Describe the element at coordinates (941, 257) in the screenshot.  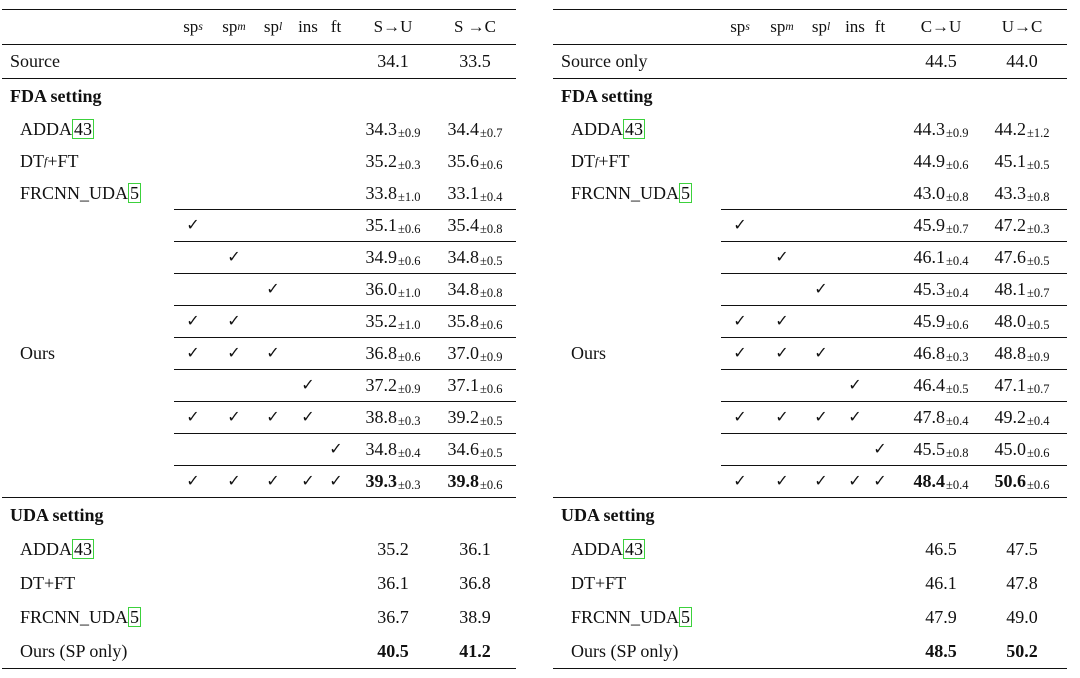
I see `result-cell: 46.1 ±0.4` at that location.